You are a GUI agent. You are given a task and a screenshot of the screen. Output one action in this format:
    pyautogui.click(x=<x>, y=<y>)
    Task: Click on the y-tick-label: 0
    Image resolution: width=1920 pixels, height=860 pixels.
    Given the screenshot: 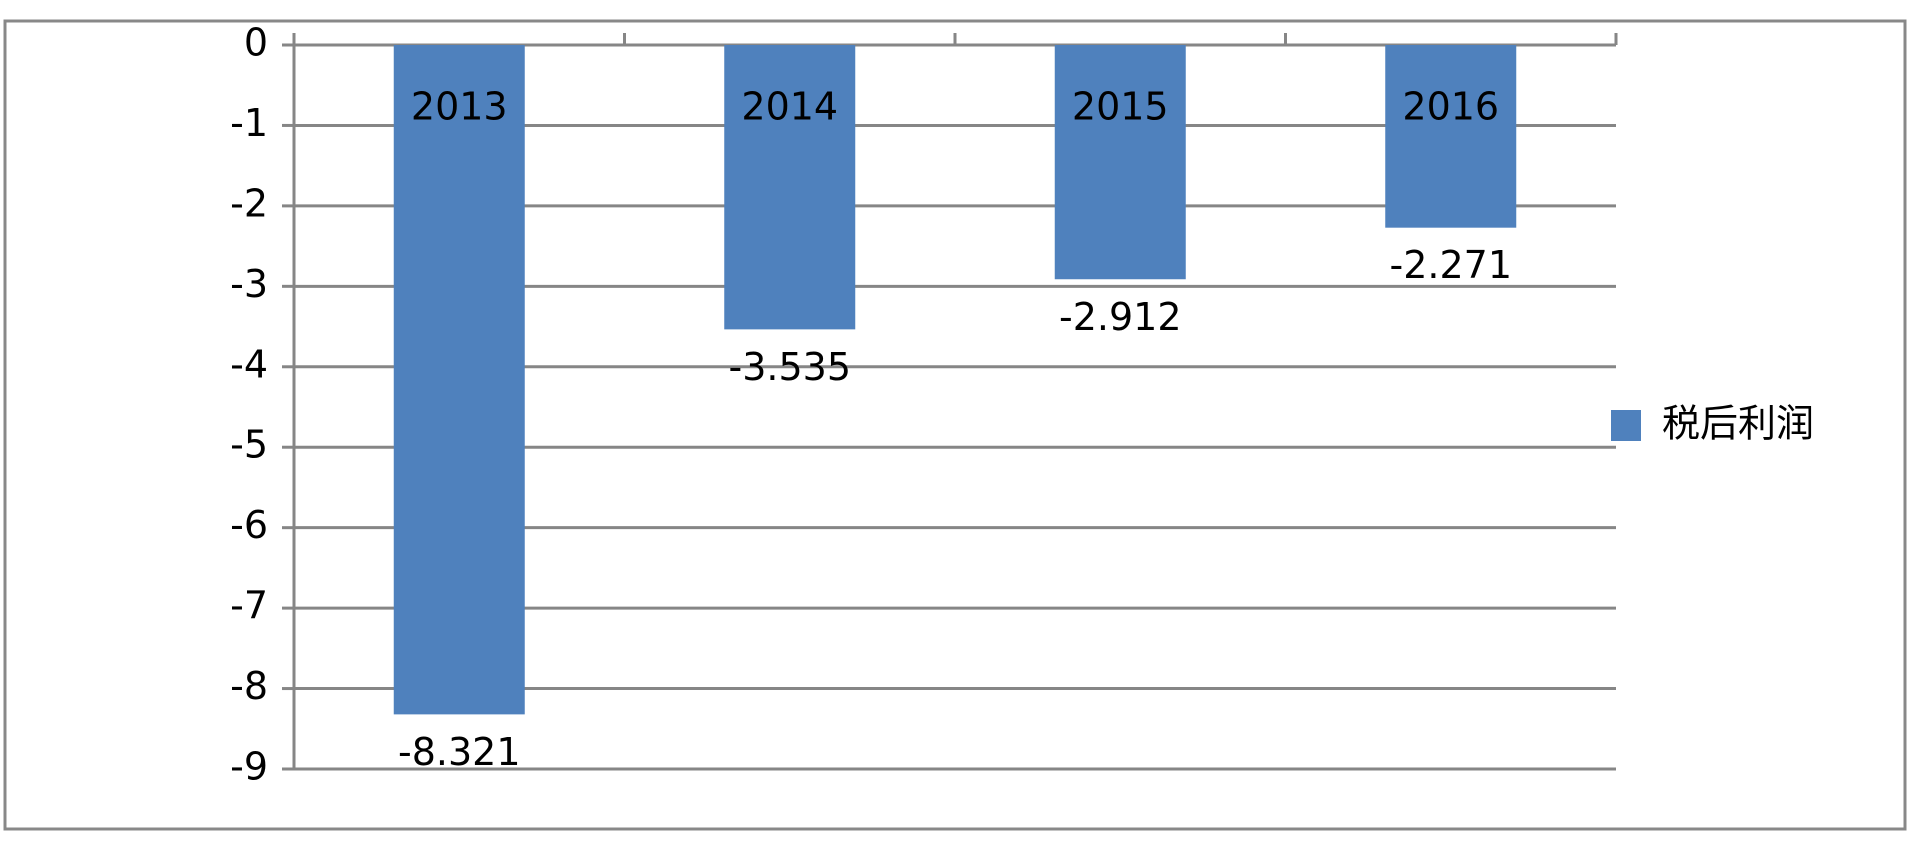 What is the action you would take?
    pyautogui.click(x=256, y=43)
    